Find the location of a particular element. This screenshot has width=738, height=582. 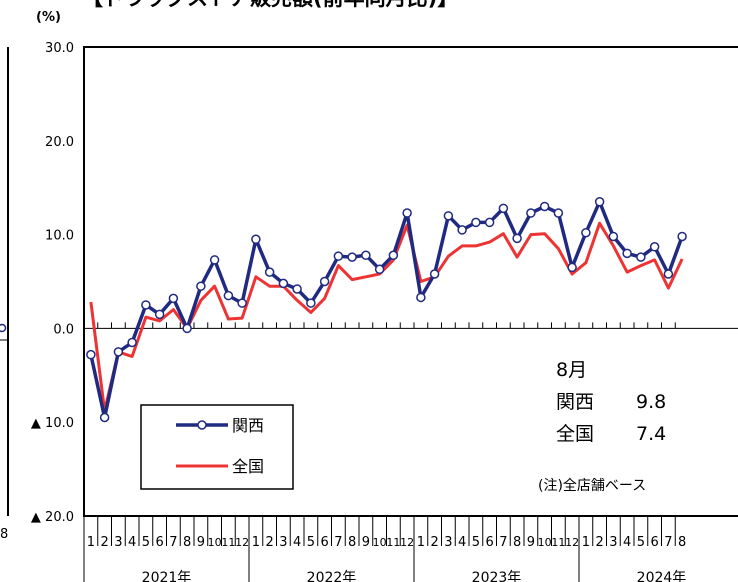

year-label: 2024年 is located at coordinates (662, 576).